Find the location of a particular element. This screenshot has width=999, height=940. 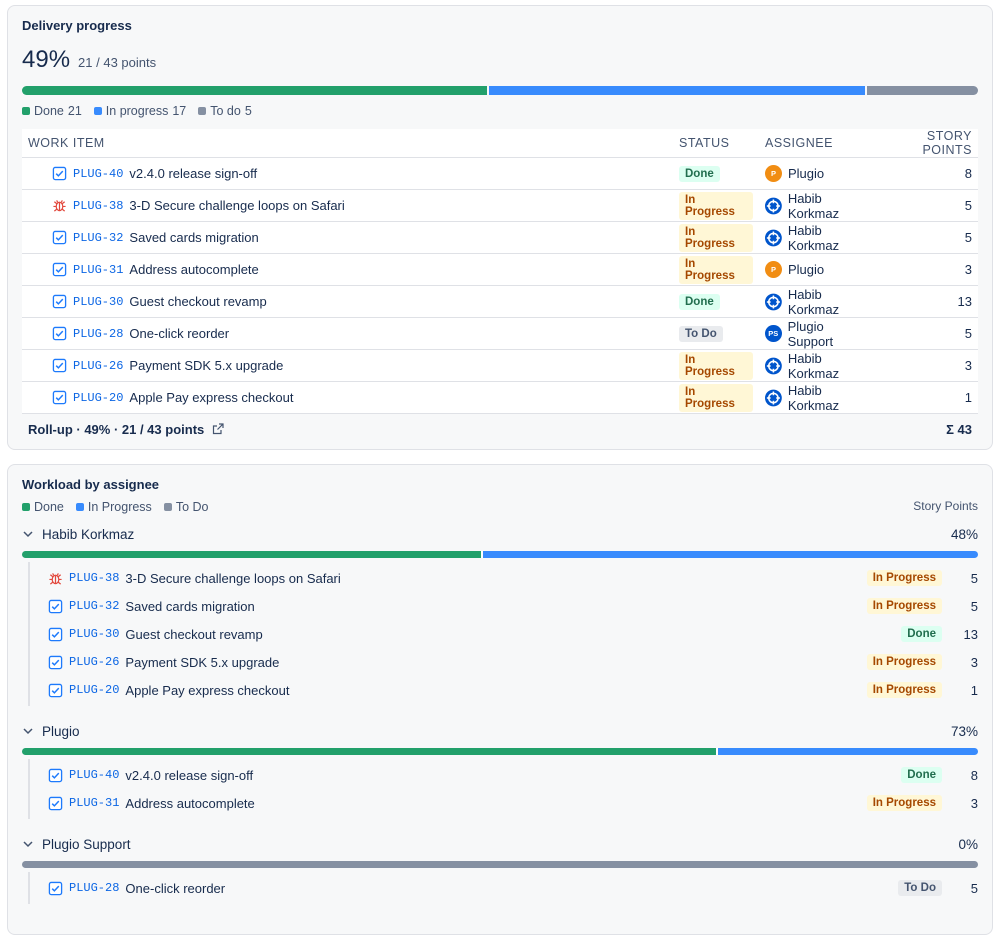

group-item: PLUG-30 Guest checkout revamp Done 13 is located at coordinates (504, 634).